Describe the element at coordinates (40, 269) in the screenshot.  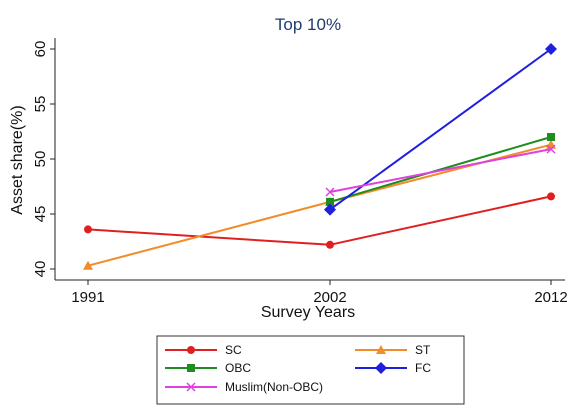
I see `y-tick-label: 40` at that location.